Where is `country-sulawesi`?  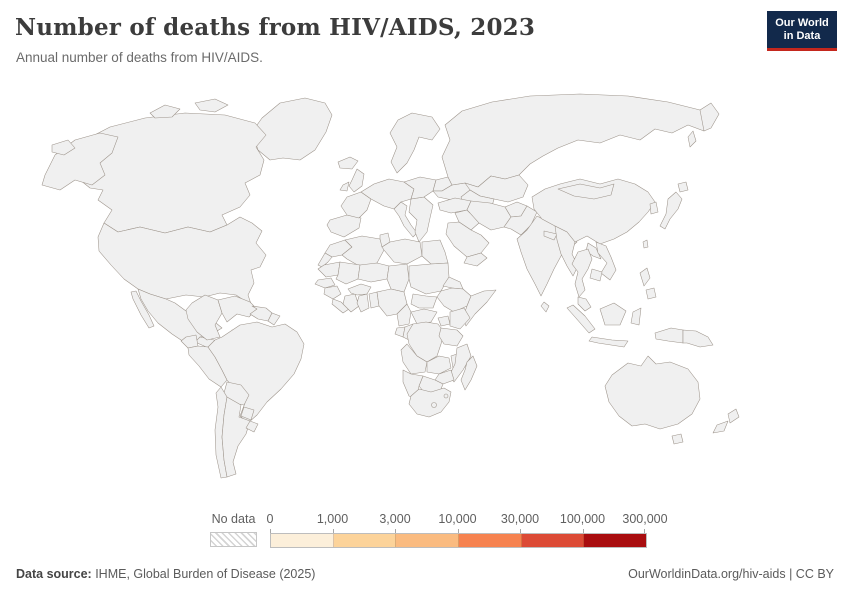
country-sulawesi is located at coordinates (636, 316).